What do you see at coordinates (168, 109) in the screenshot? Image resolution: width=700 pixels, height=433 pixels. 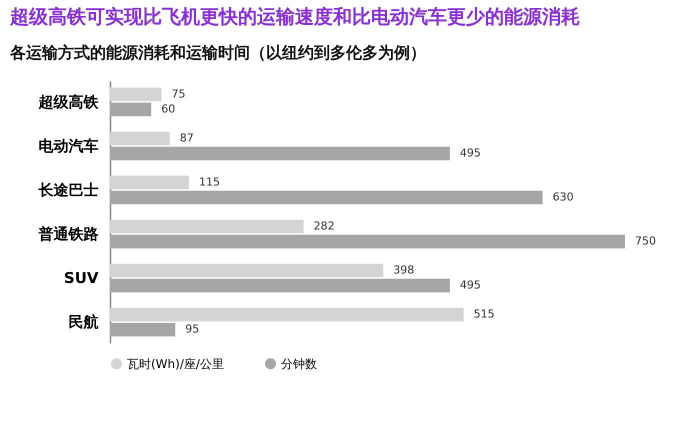 I see `data-label: 60` at bounding box center [168, 109].